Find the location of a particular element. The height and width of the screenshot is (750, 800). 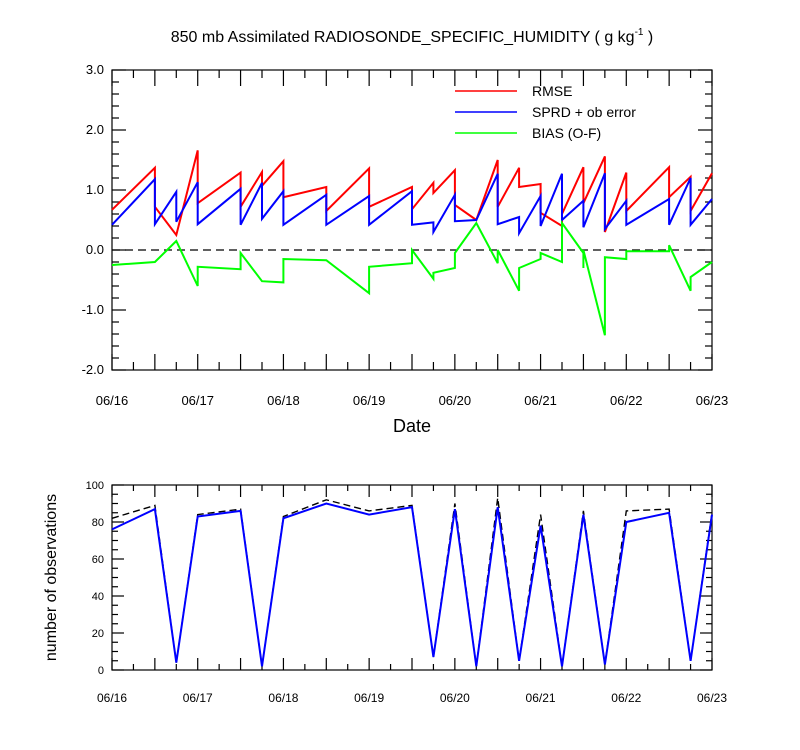

title-tail: ) is located at coordinates (648, 37).